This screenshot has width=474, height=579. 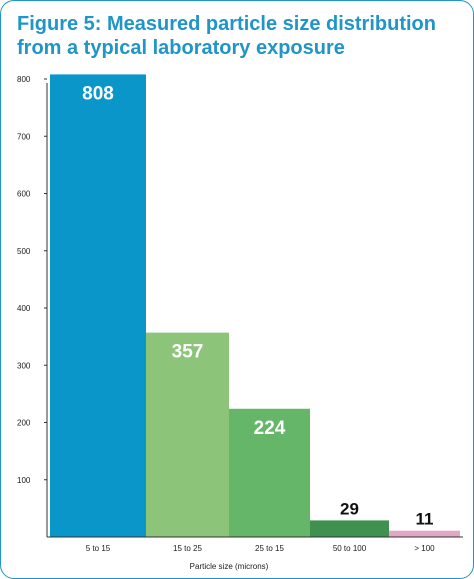 I want to click on y-tick-label: 500, so click(x=24, y=251).